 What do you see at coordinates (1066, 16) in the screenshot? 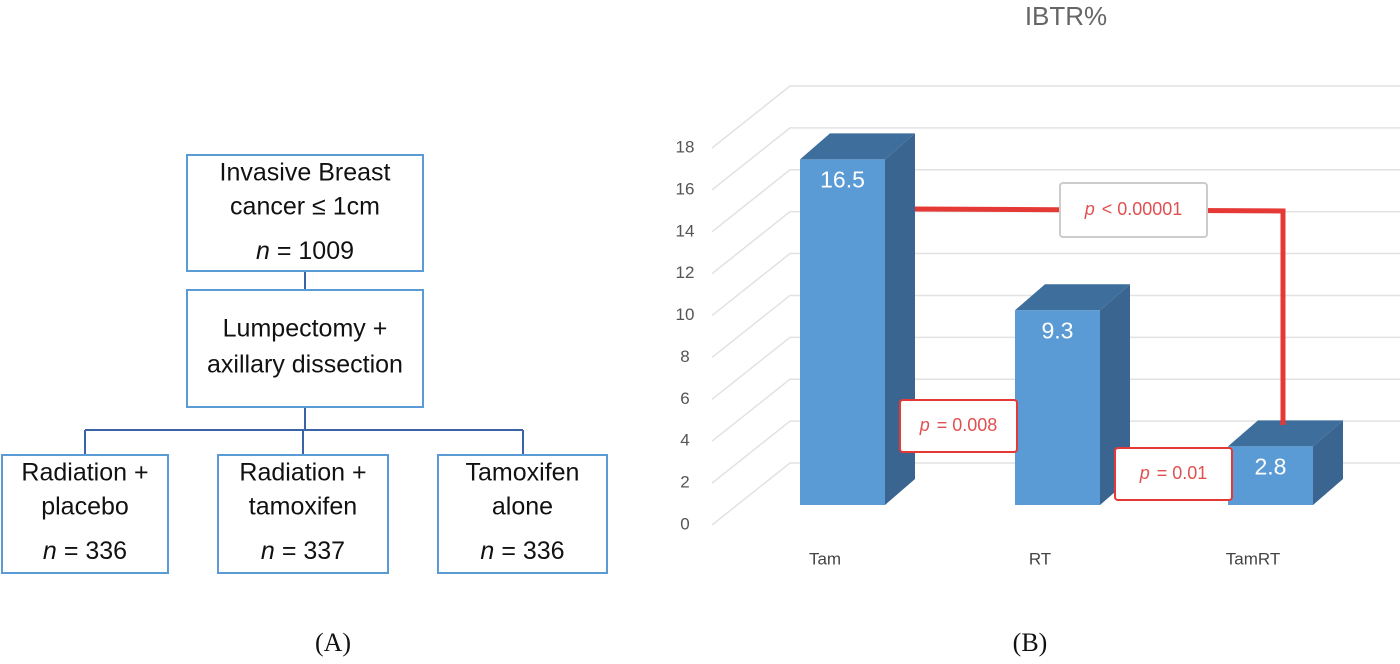
I see `chart-title: IBTR%` at bounding box center [1066, 16].